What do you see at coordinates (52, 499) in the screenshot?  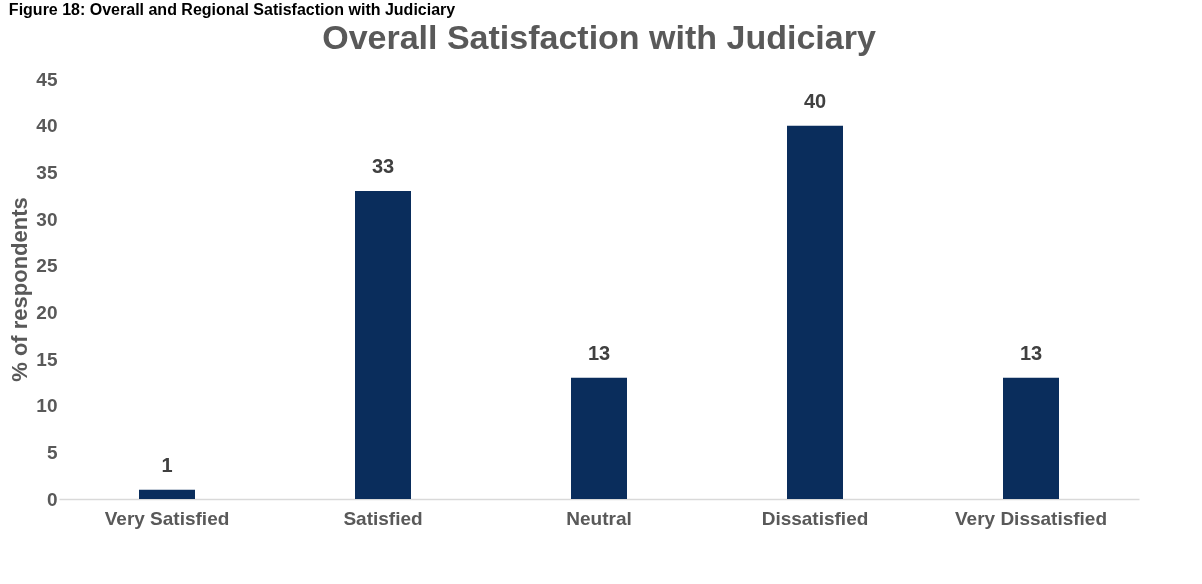 I see `y-tick-label: 0` at bounding box center [52, 499].